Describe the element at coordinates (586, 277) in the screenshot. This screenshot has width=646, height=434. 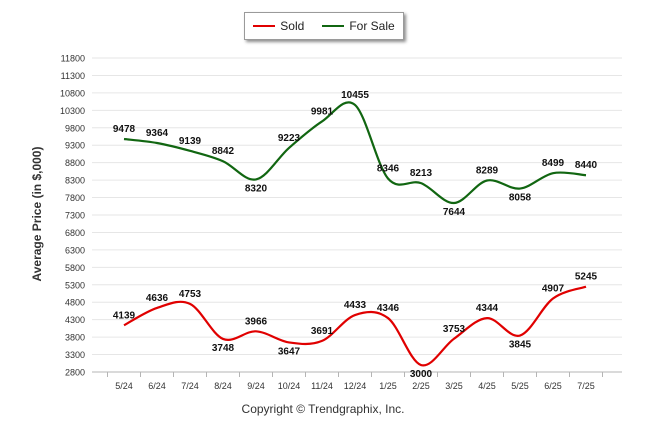
I see `data-label-sold: 5245` at that location.